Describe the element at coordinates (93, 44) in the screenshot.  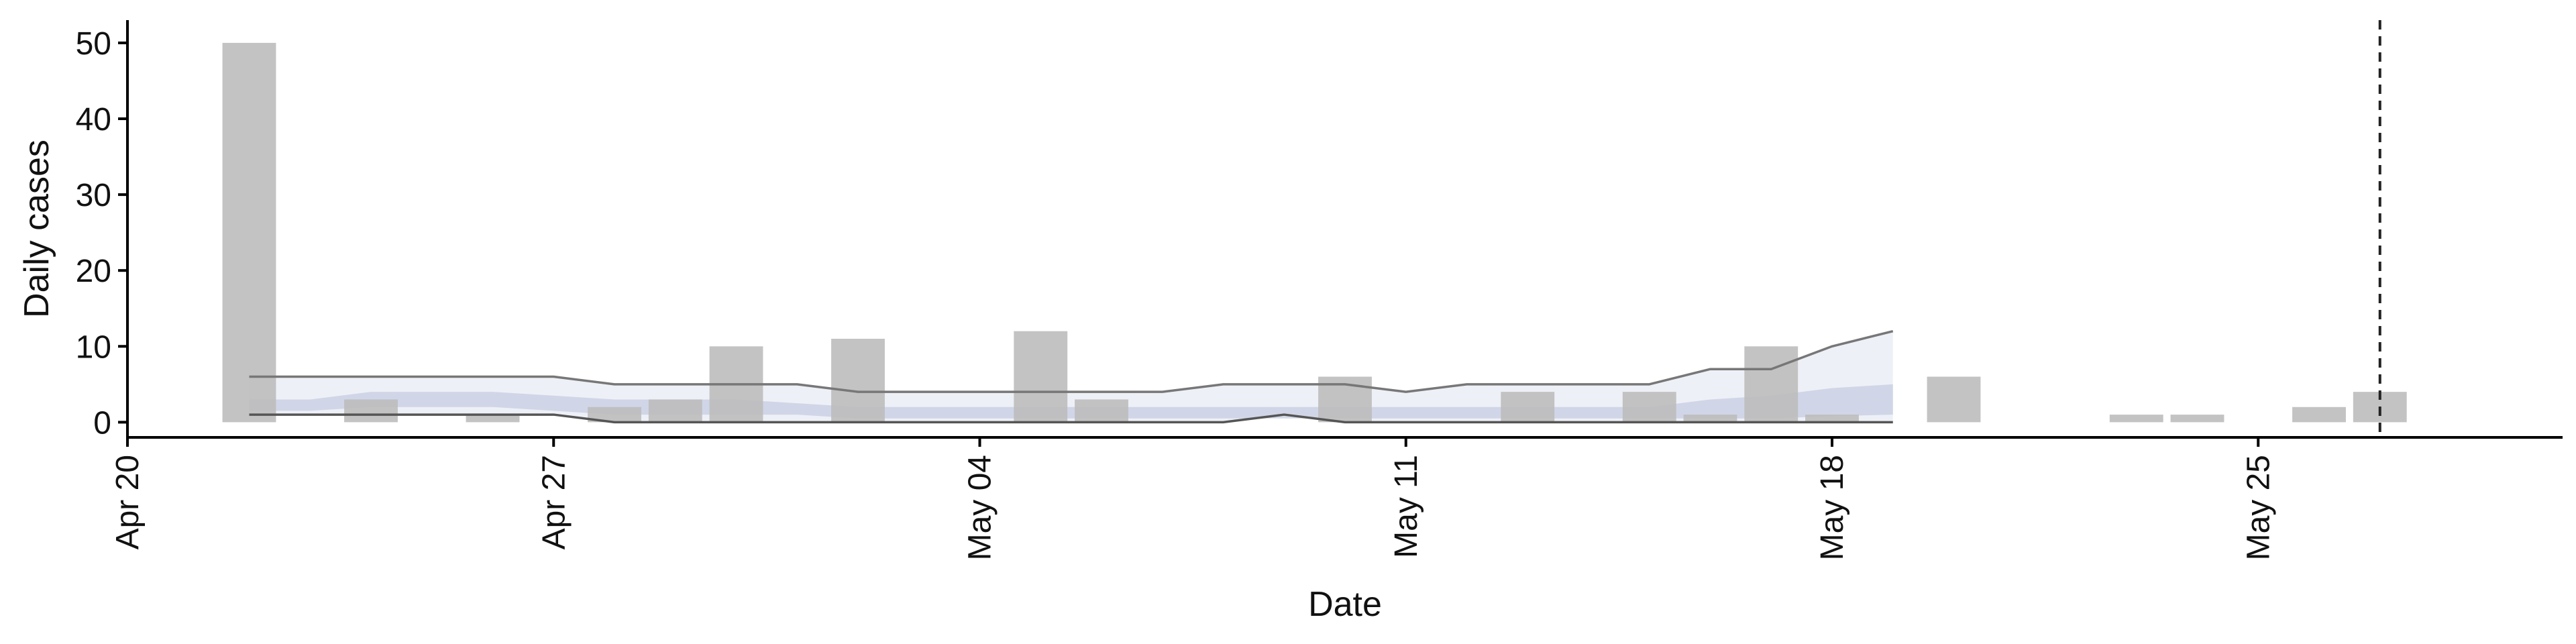
I see `y-tick-label-50: 50` at that location.